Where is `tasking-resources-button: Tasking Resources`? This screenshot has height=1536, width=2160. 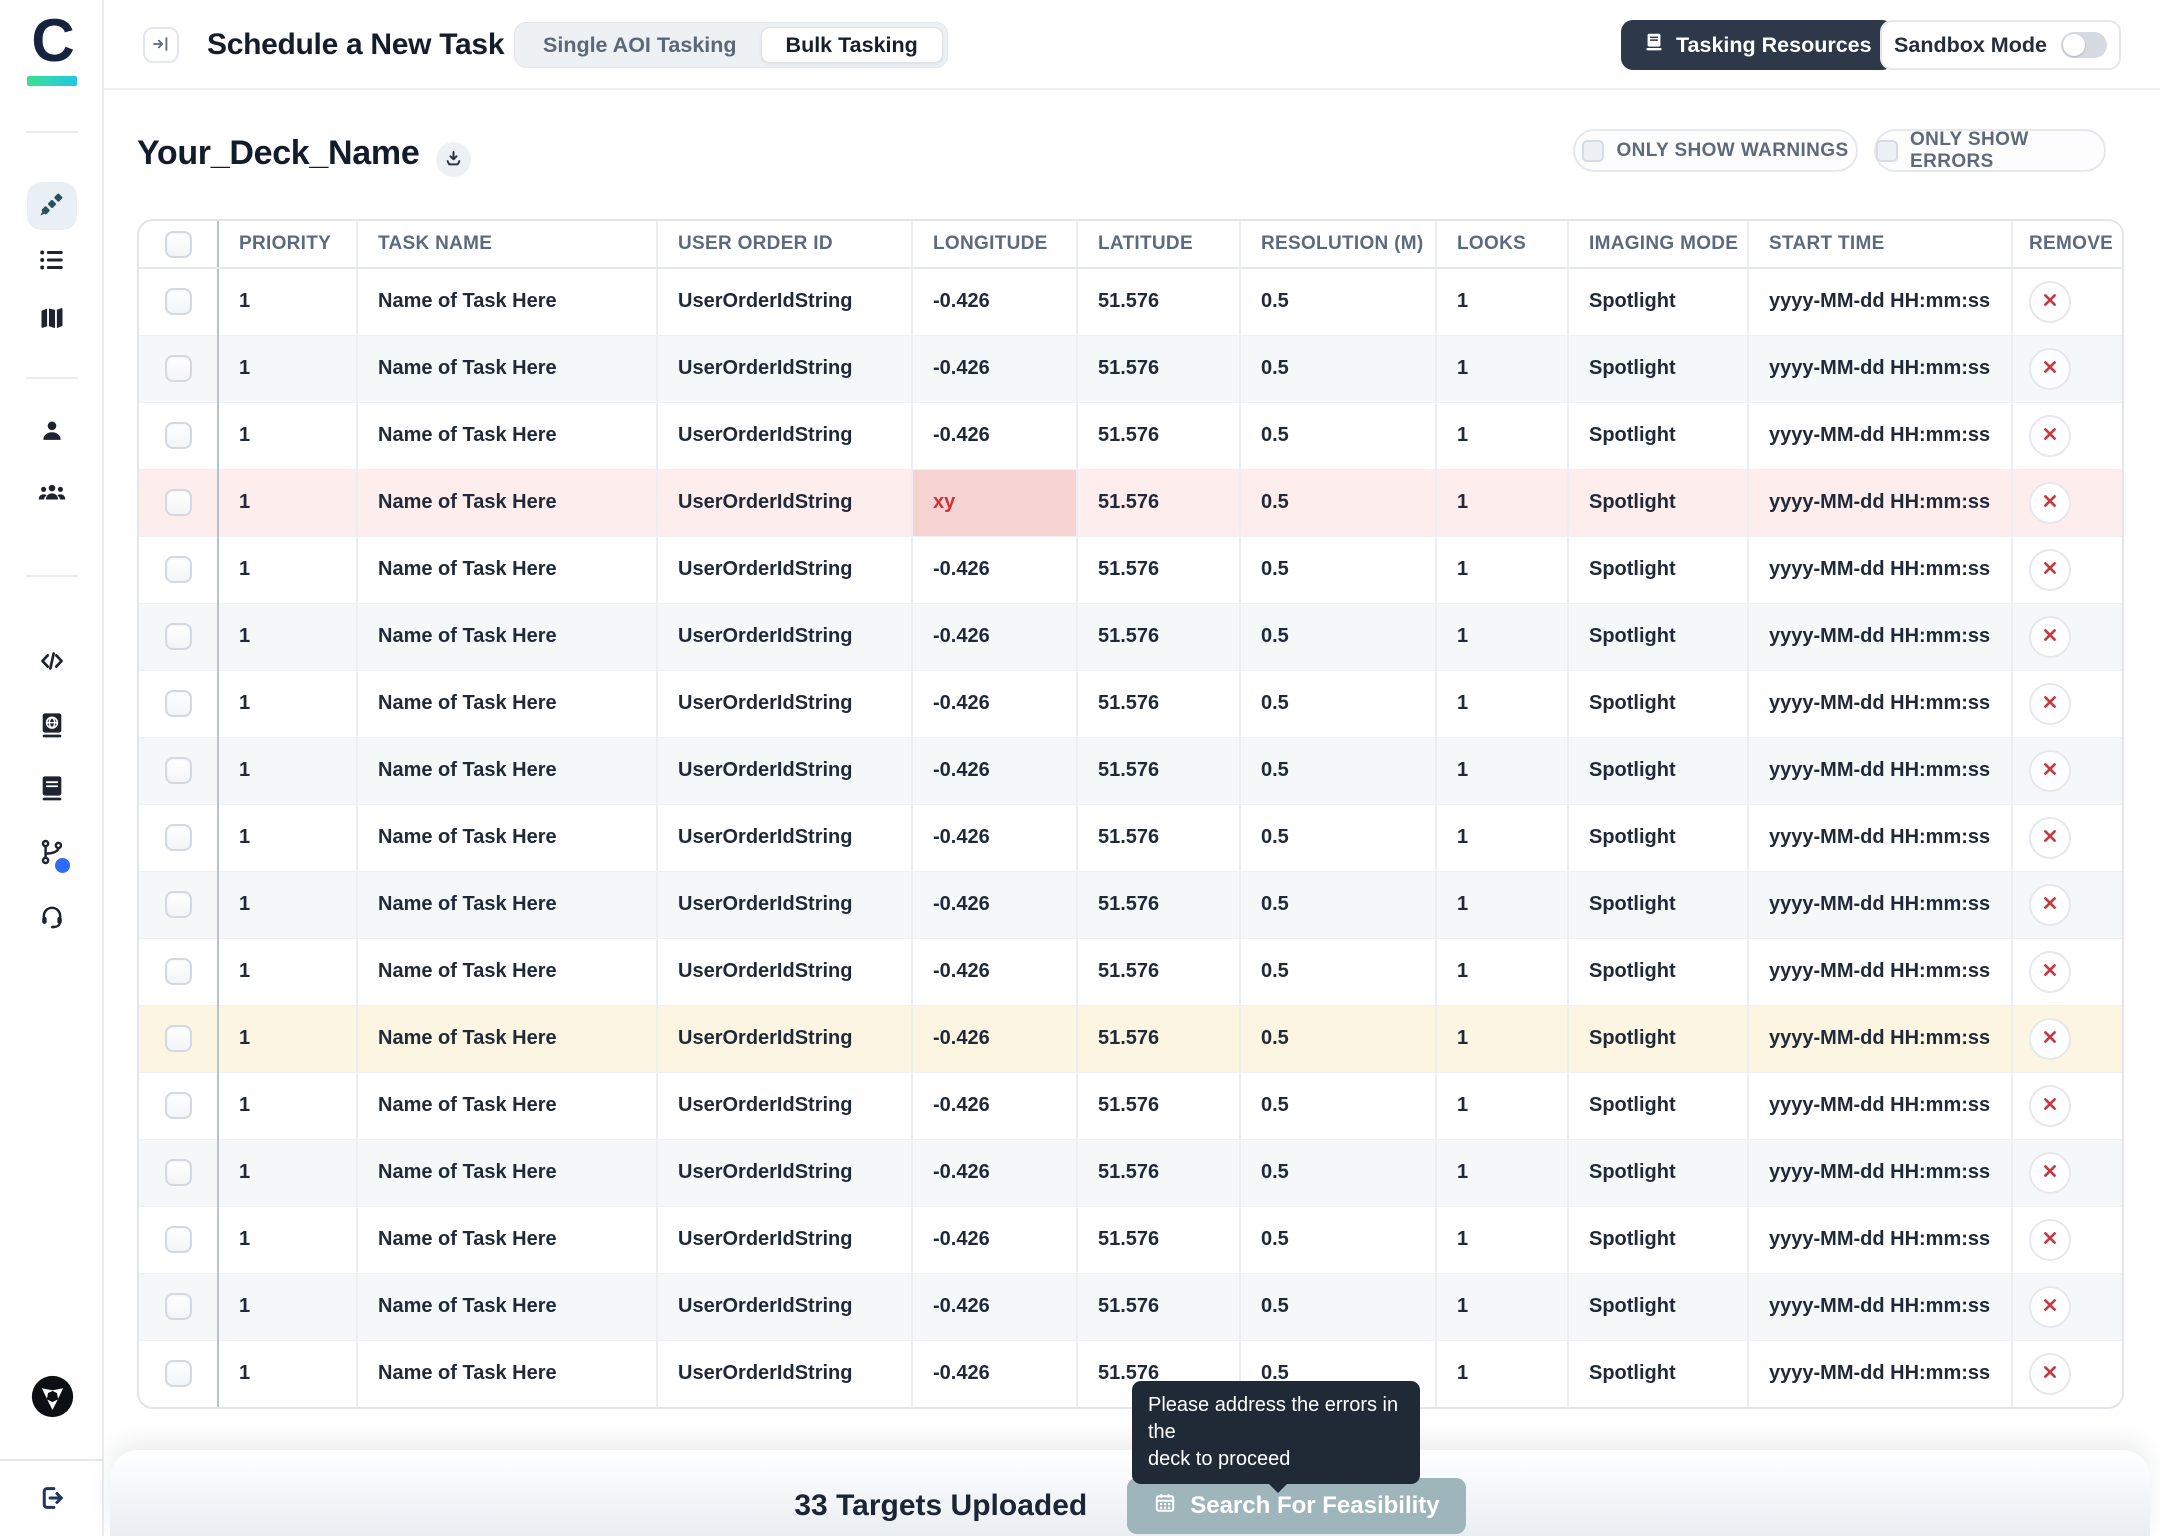 tasking-resources-button: Tasking Resources is located at coordinates (1757, 45).